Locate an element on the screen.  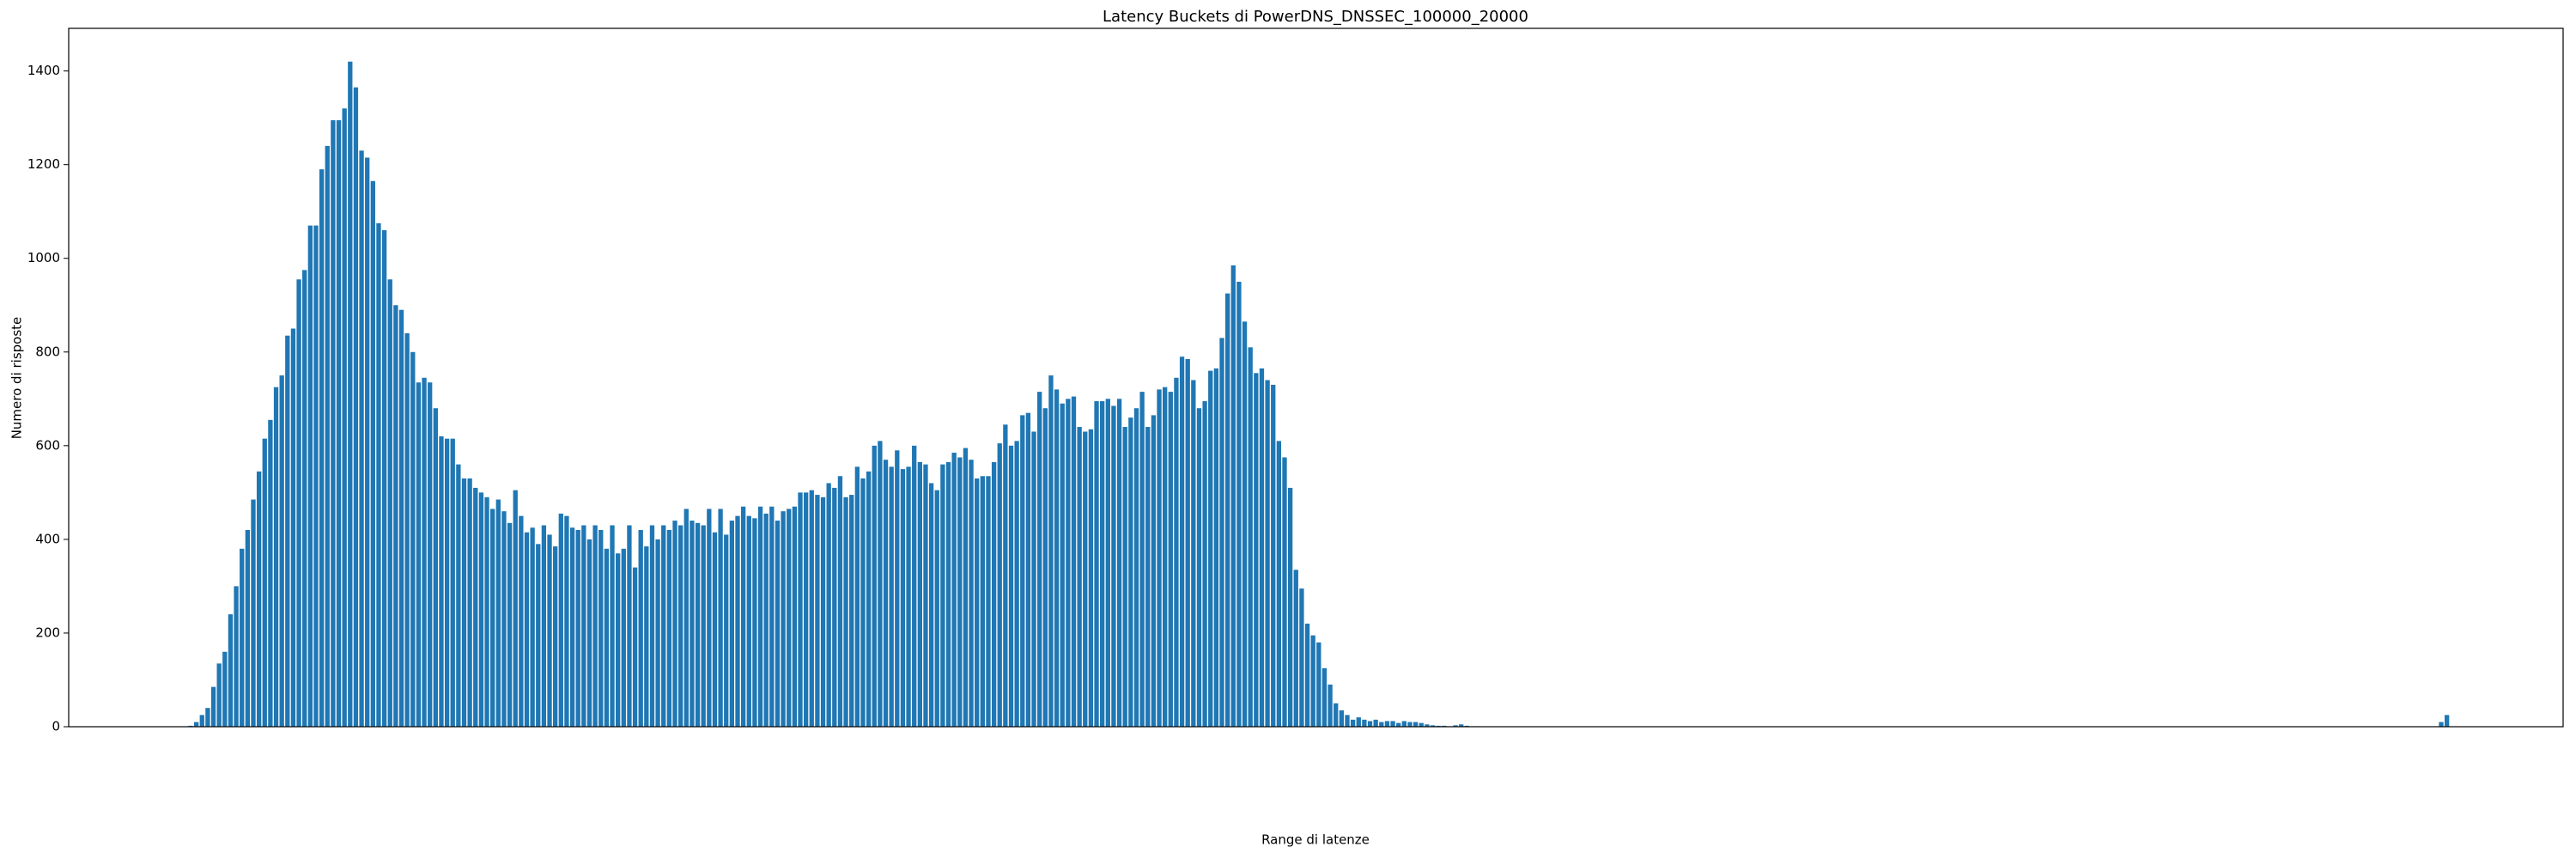
y-axis-label: Numero di risposte is located at coordinates (17, 379).